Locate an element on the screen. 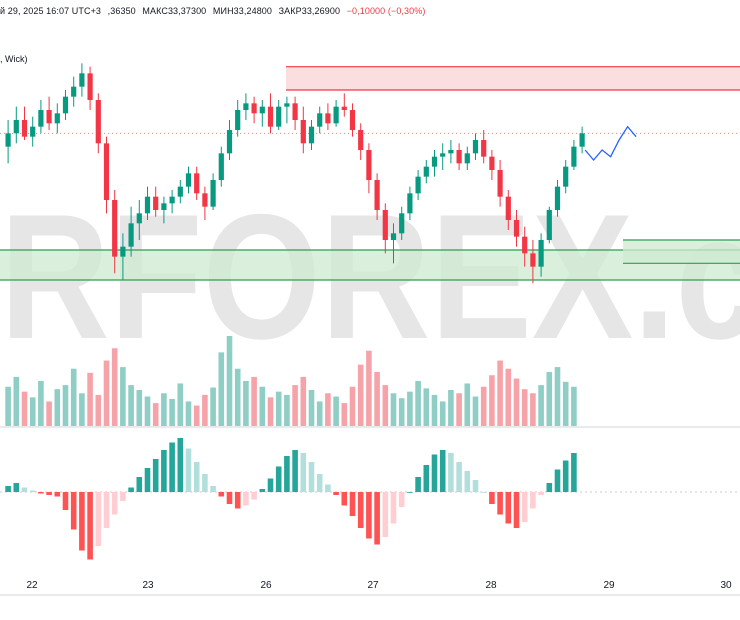  x-tick-label: 23 is located at coordinates (148, 585).